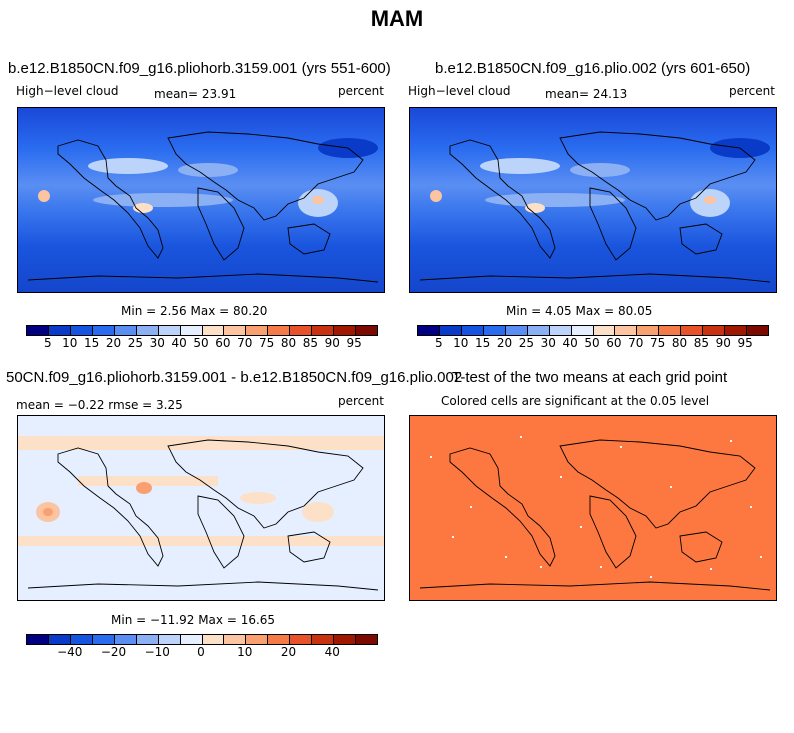  I want to click on panel-1-min-max: Min = 2.56 Max = 80.20, so click(194, 311).